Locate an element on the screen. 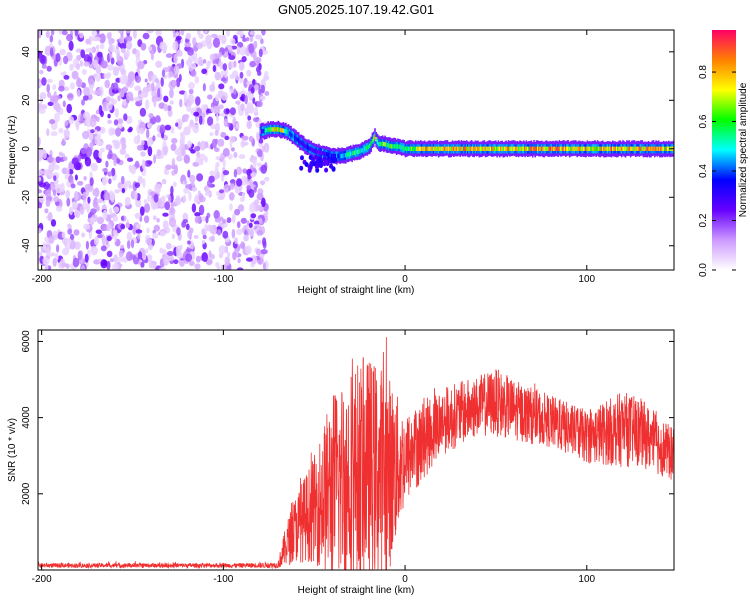  x-tick-label: -100 is located at coordinates (223, 279).